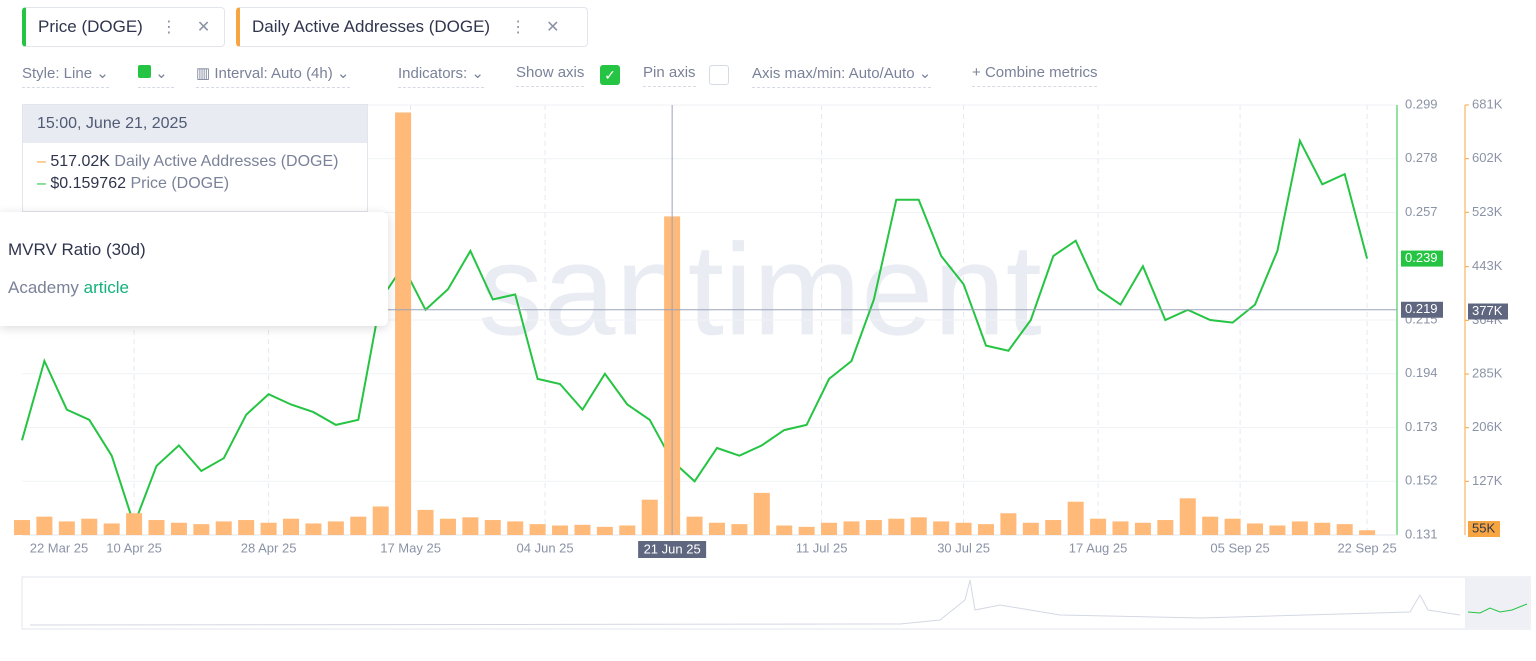 Image resolution: width=1536 pixels, height=661 pixels. Describe the element at coordinates (963, 547) in the screenshot. I see `x-tick-label: 30 Jul 25` at that location.